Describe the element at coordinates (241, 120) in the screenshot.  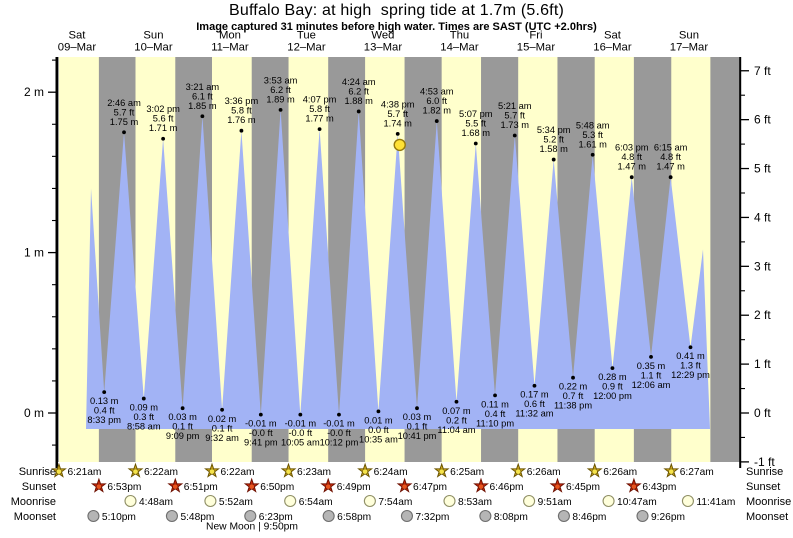
I see `tide-annotation-line: 1.76 m` at that location.